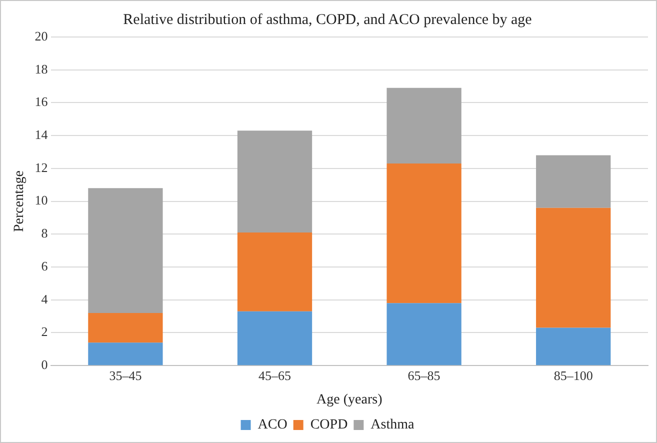 The width and height of the screenshot is (657, 443). Describe the element at coordinates (329, 425) in the screenshot. I see `legend-label: COPD` at that location.